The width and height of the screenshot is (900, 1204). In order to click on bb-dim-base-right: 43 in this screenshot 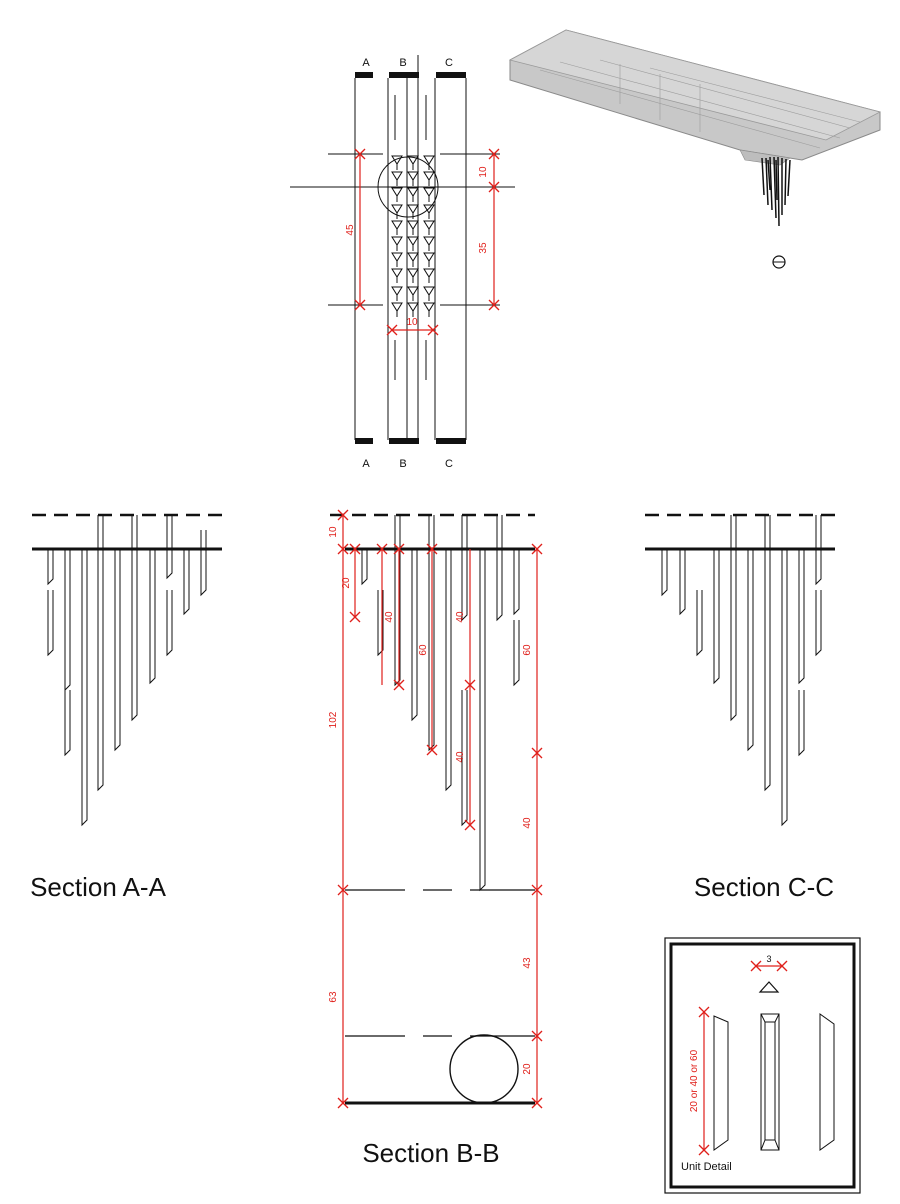, I will do `click(527, 963)`.